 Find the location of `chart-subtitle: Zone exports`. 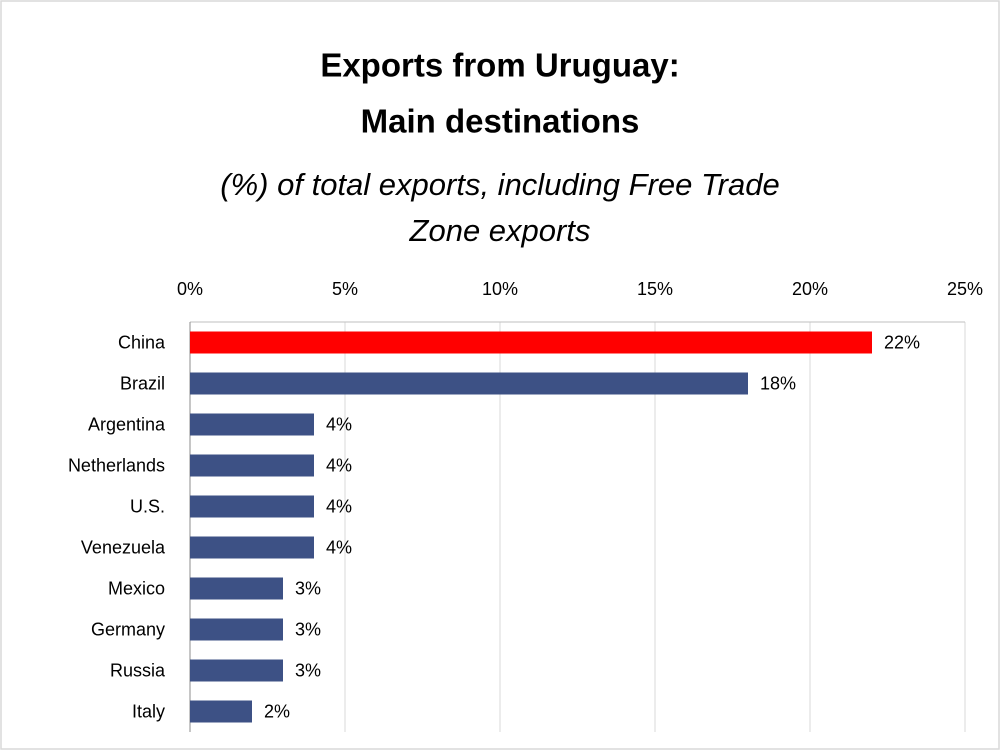

chart-subtitle: Zone exports is located at coordinates (500, 230).